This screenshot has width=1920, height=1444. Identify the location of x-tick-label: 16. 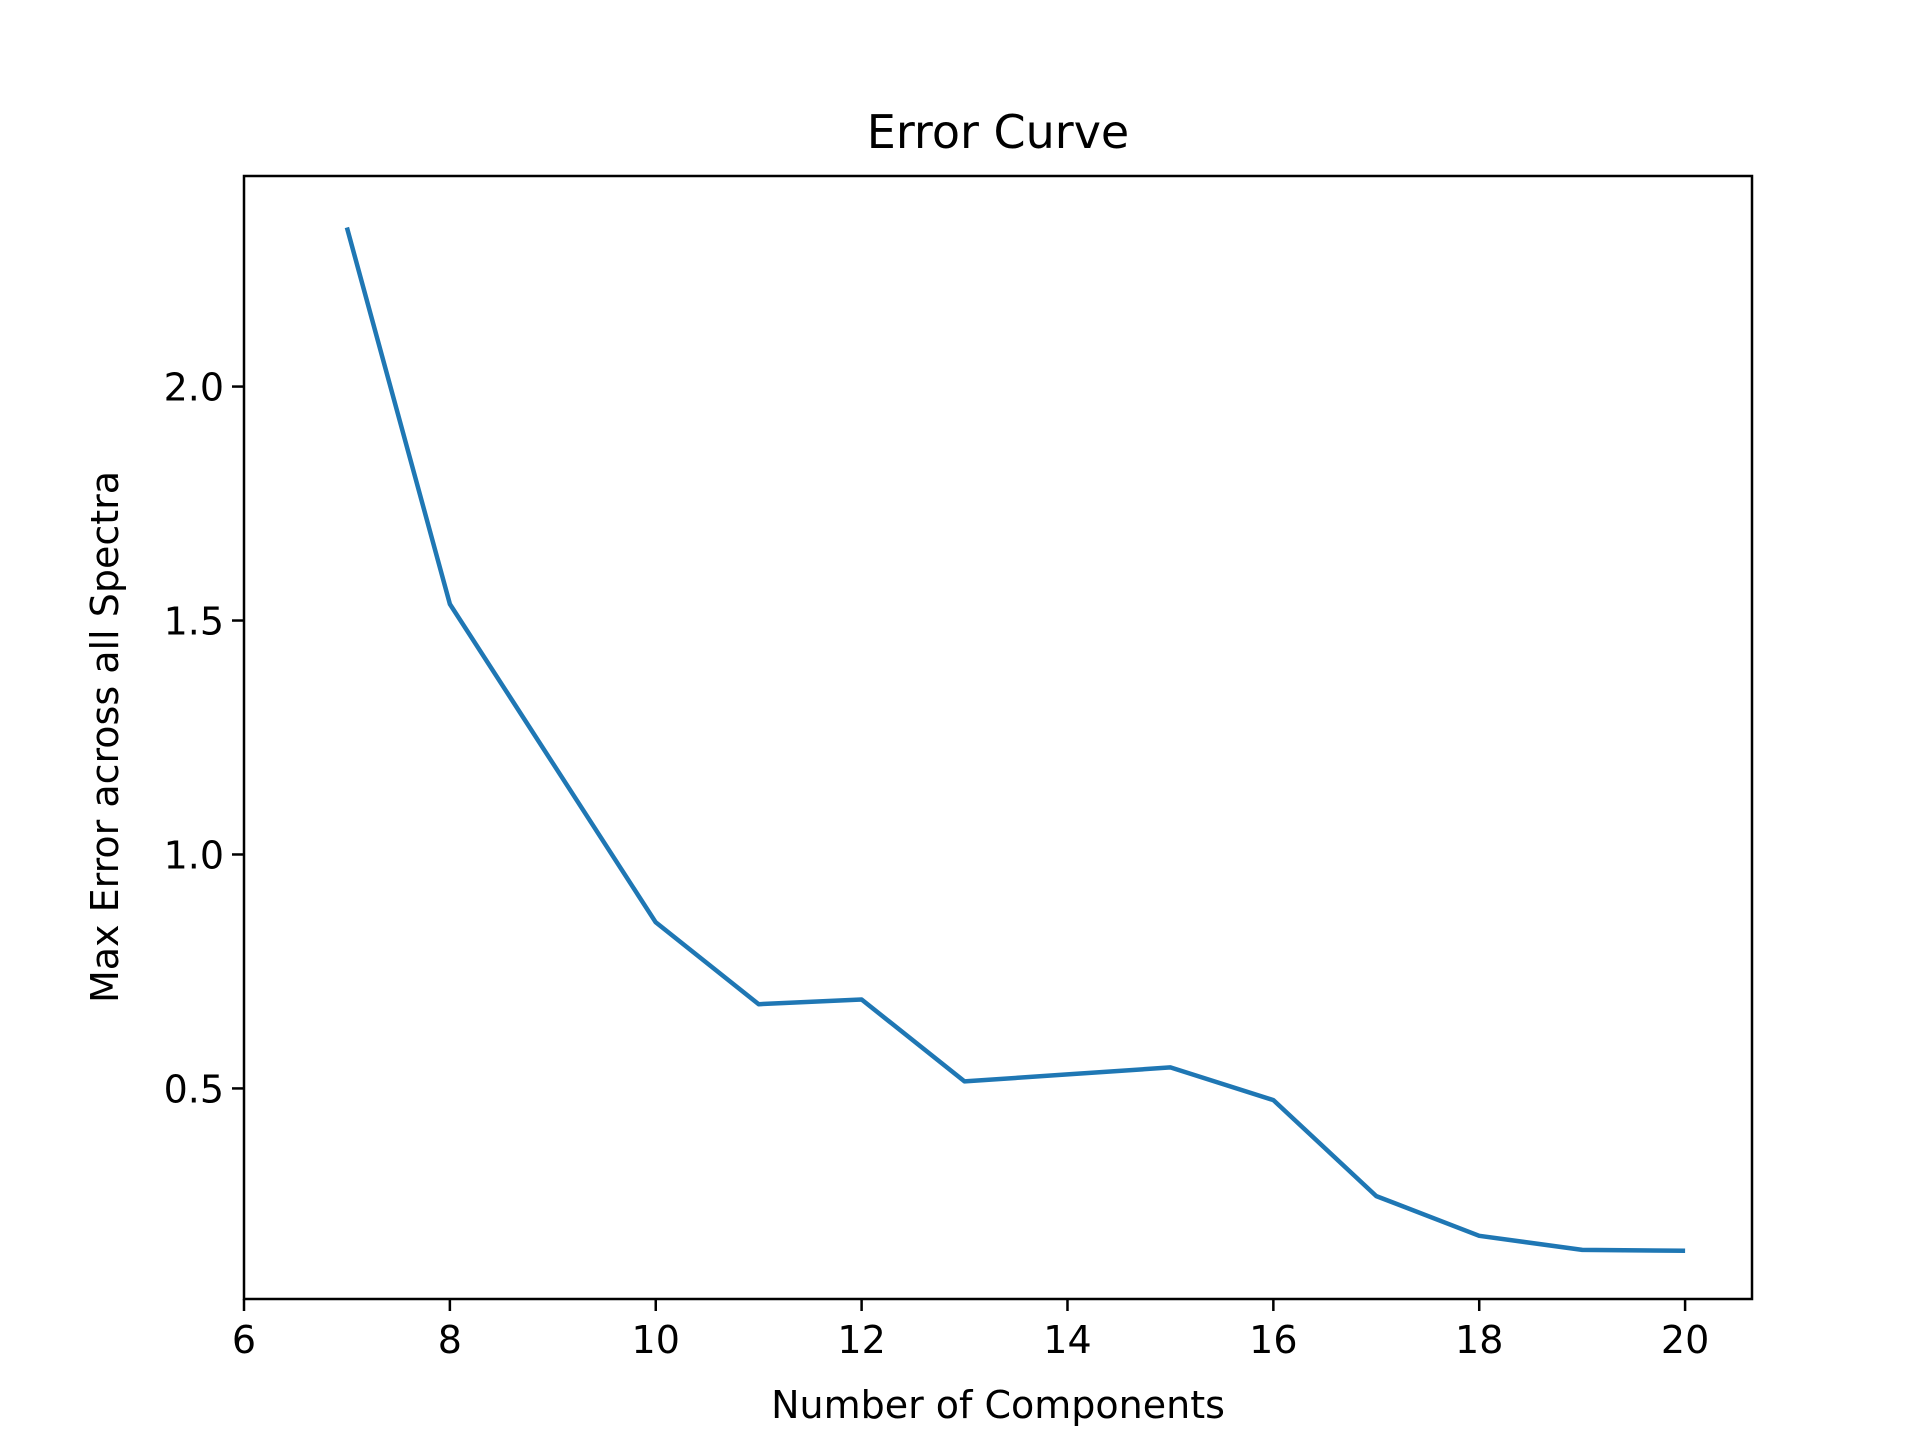
(1273, 1340).